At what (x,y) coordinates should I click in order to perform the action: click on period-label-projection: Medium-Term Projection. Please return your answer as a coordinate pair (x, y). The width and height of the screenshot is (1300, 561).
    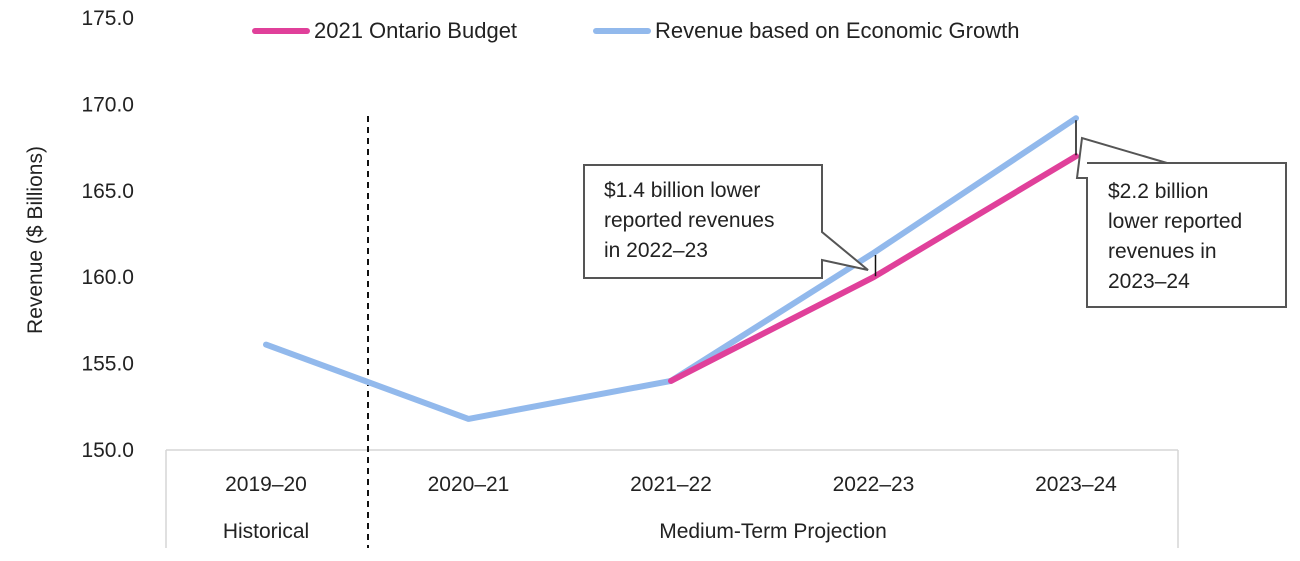
    Looking at the image, I should click on (773, 531).